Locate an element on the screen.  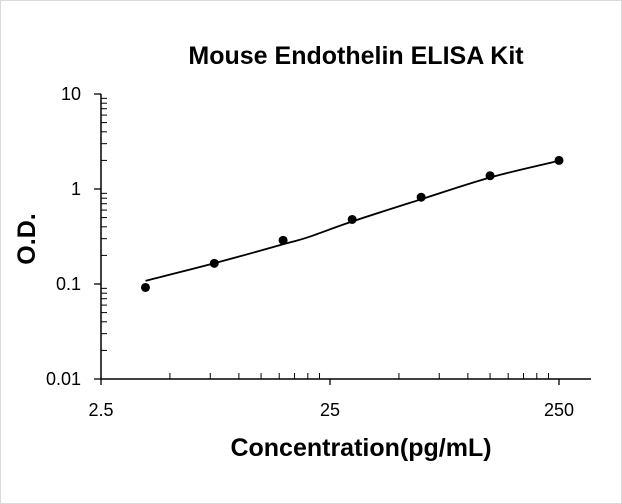
y-tick-label: 0.01 is located at coordinates (63, 379).